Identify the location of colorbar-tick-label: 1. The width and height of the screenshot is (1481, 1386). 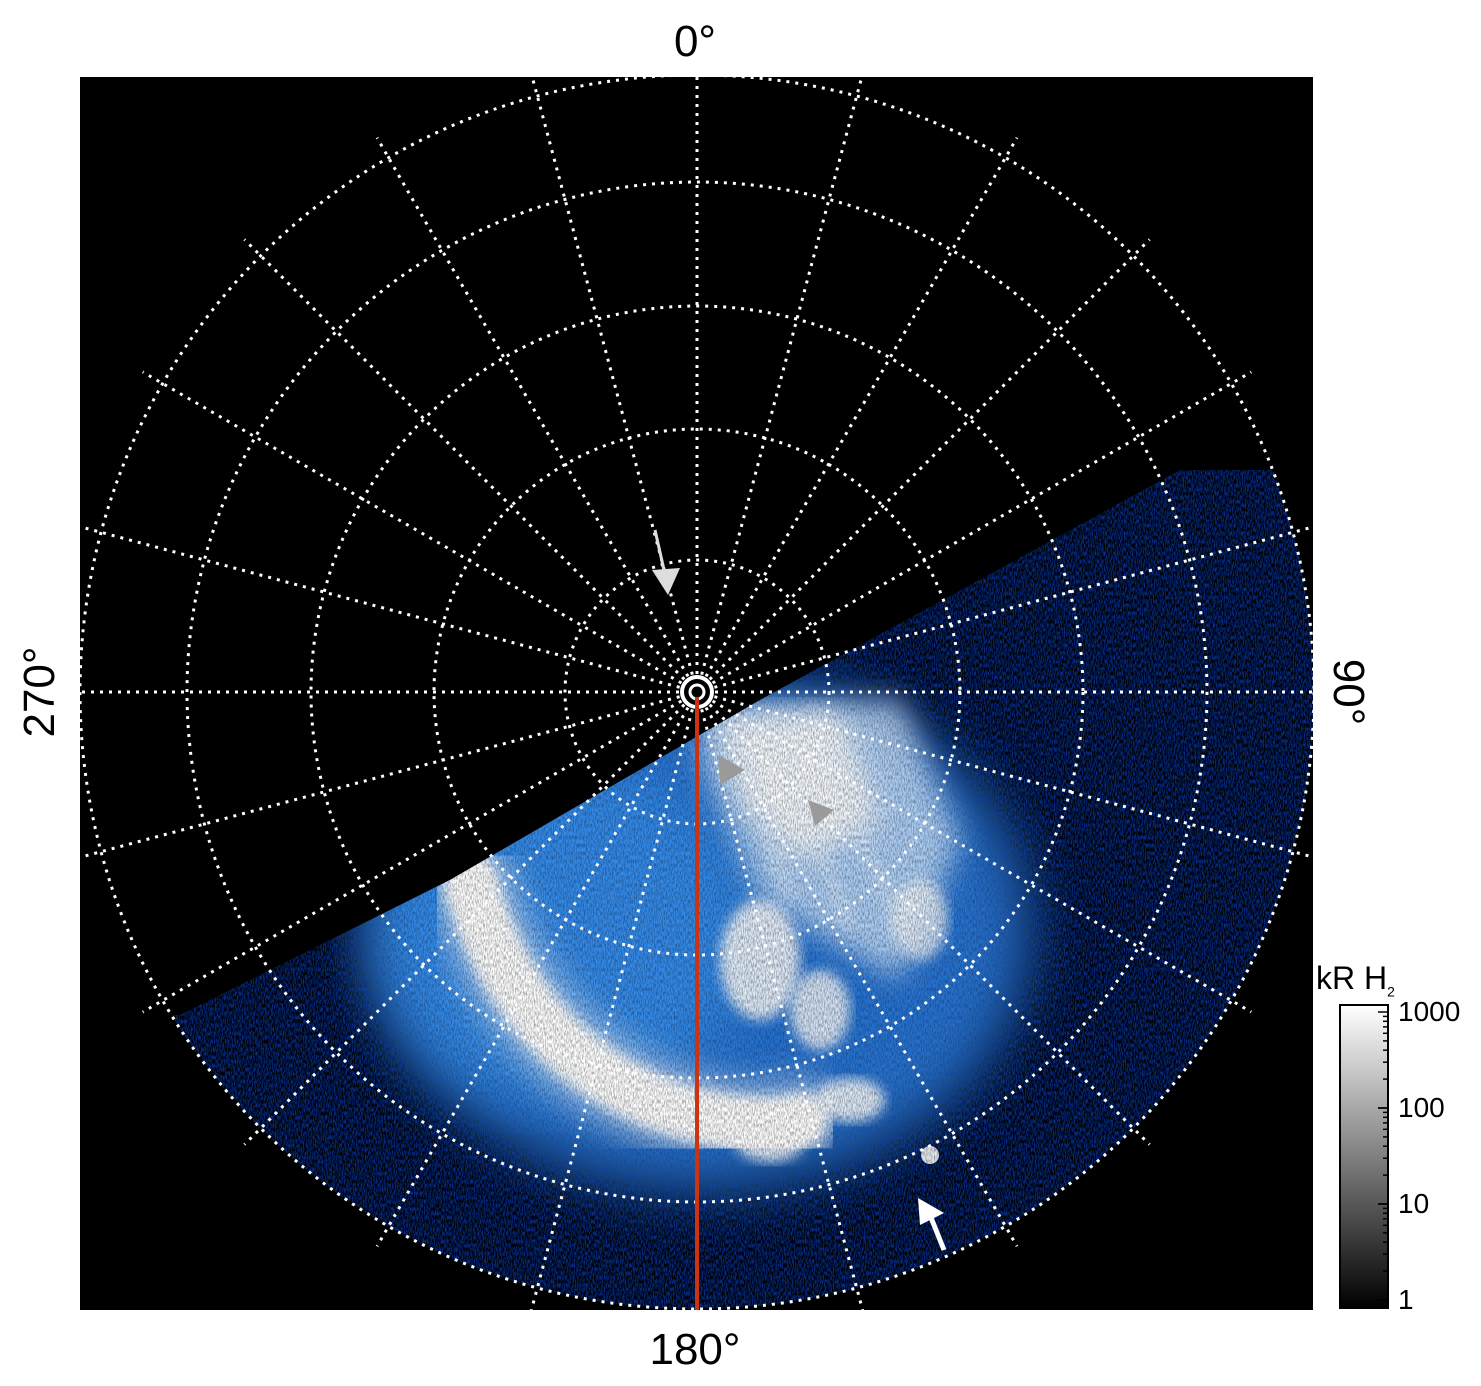
(1406, 1299).